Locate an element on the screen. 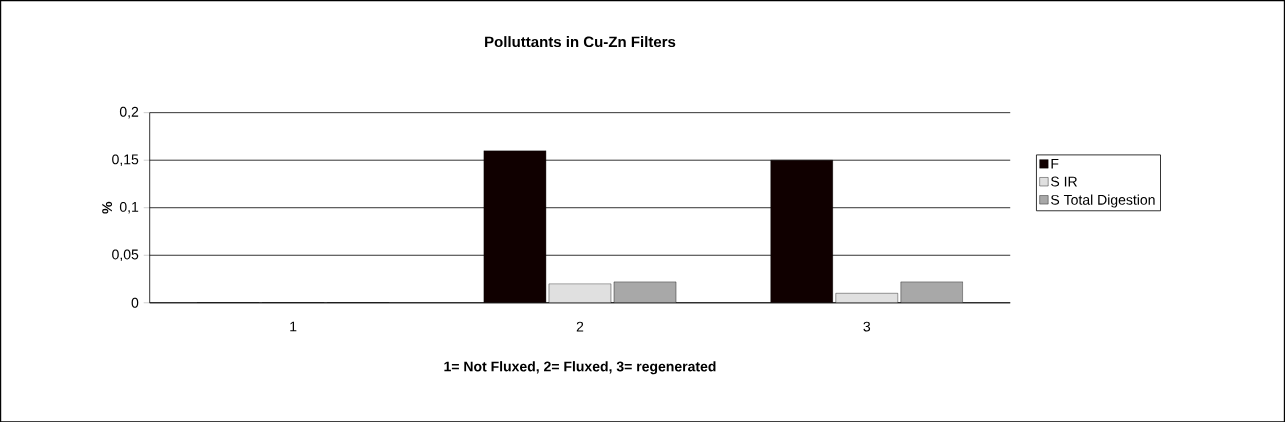 Image resolution: width=1285 pixels, height=422 pixels. x-tick-label: 3 is located at coordinates (867, 326).